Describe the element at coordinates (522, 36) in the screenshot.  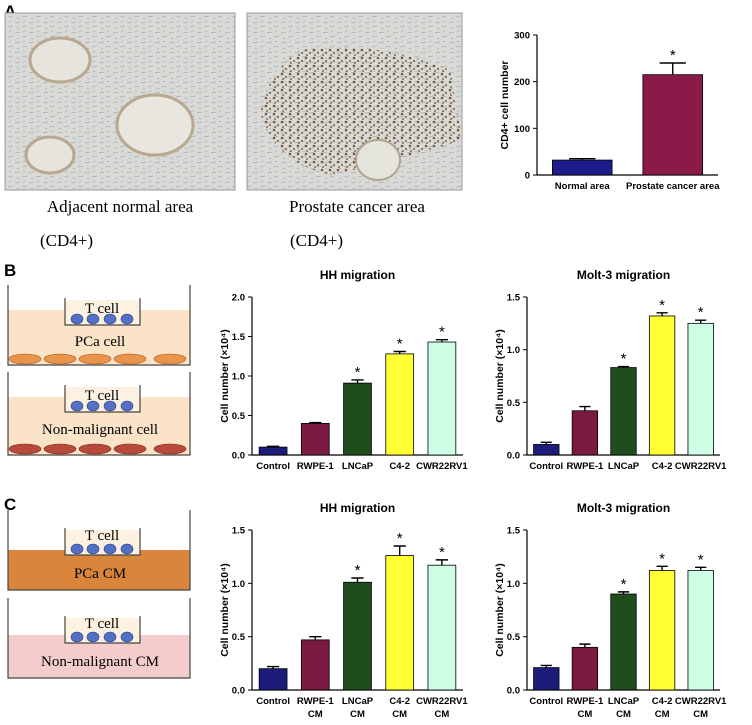
I see `y-tick-label: 300` at that location.